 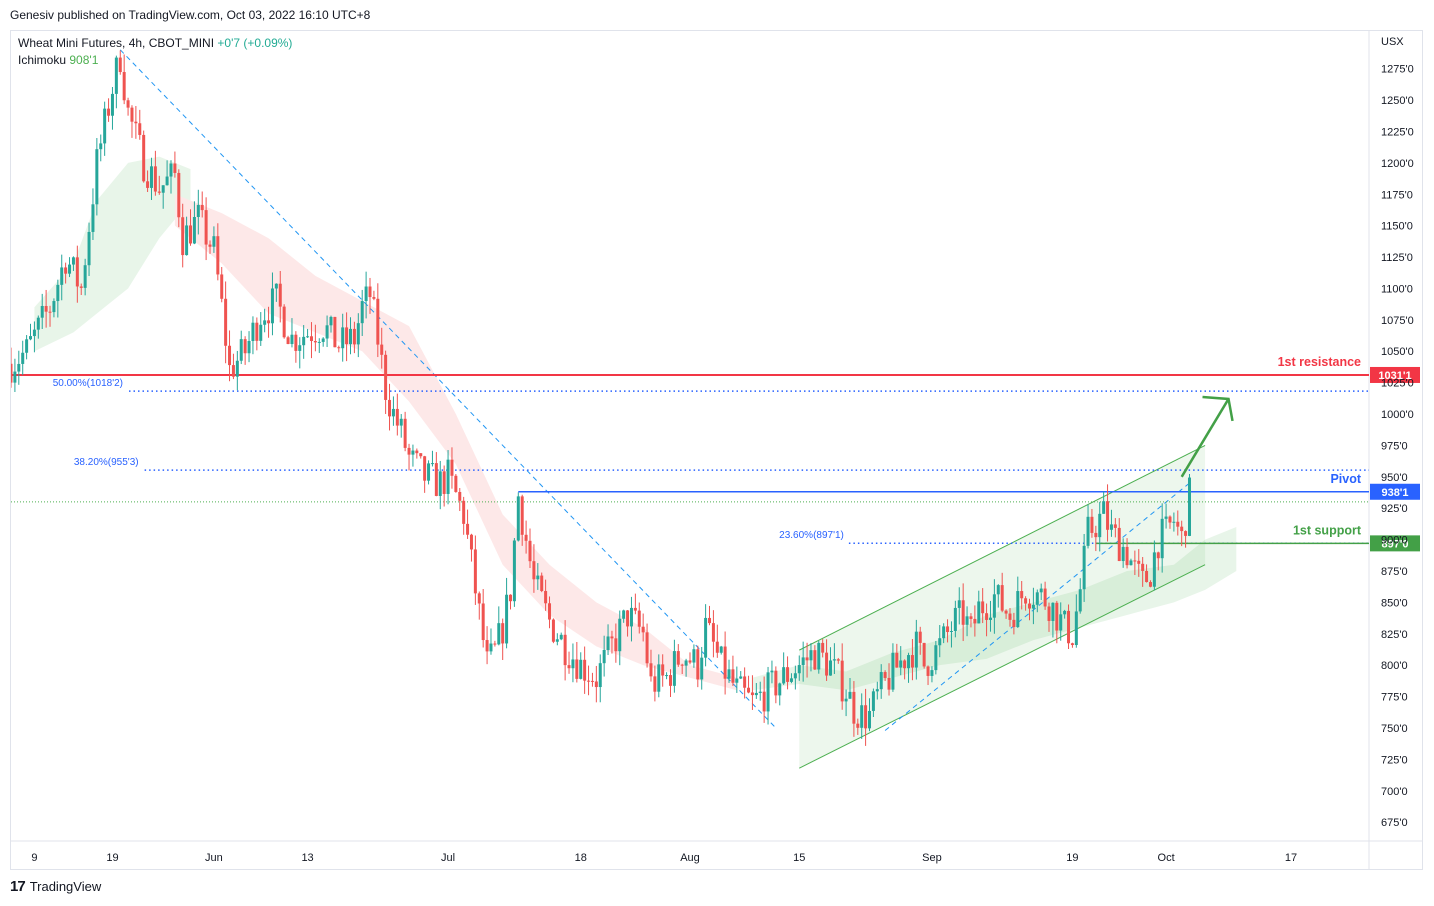 What do you see at coordinates (112, 858) in the screenshot?
I see `x-tick-label: 19` at bounding box center [112, 858].